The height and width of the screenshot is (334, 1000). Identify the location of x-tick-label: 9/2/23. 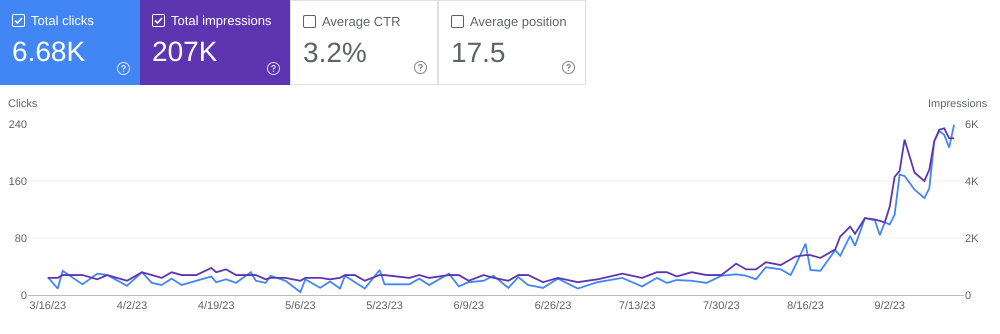
(890, 306).